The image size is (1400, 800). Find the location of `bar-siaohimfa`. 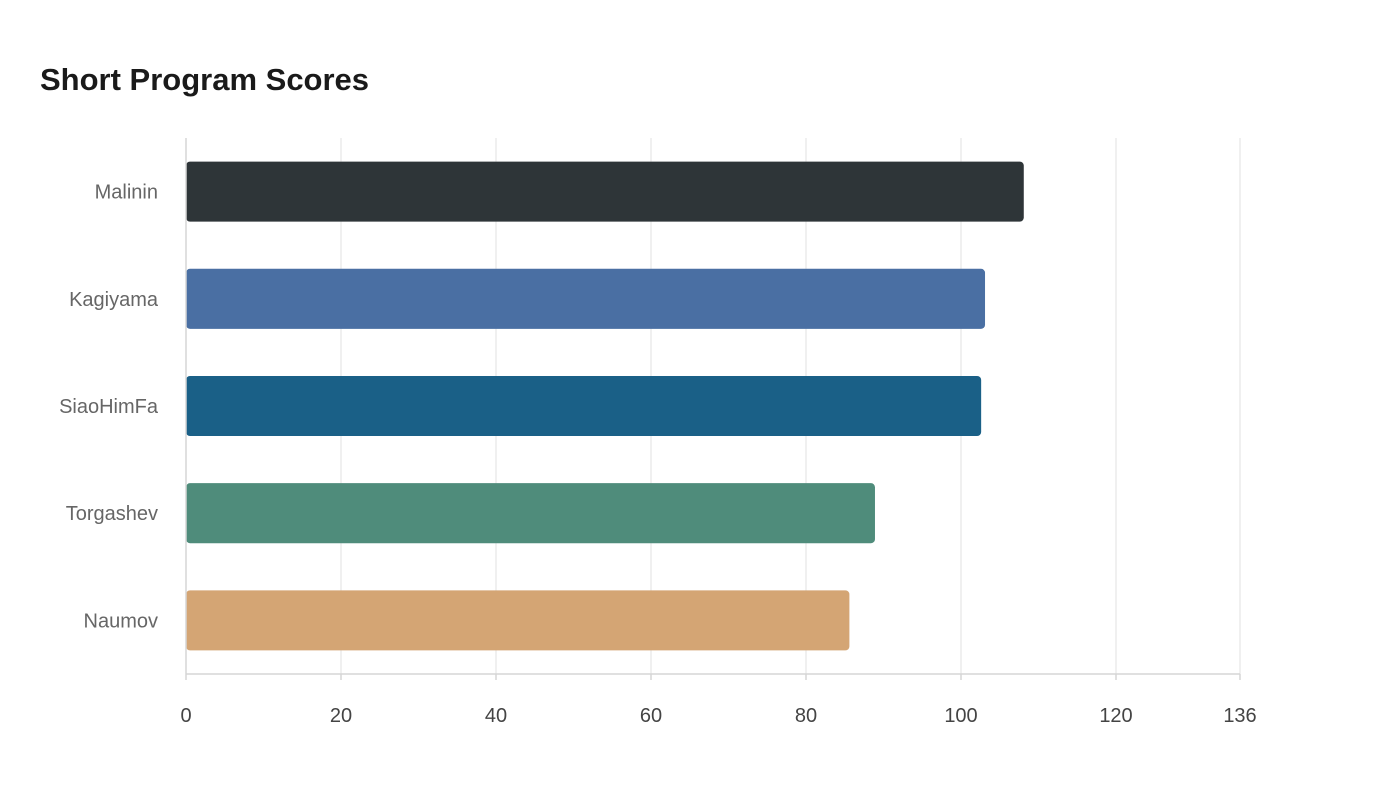

bar-siaohimfa is located at coordinates (584, 406).